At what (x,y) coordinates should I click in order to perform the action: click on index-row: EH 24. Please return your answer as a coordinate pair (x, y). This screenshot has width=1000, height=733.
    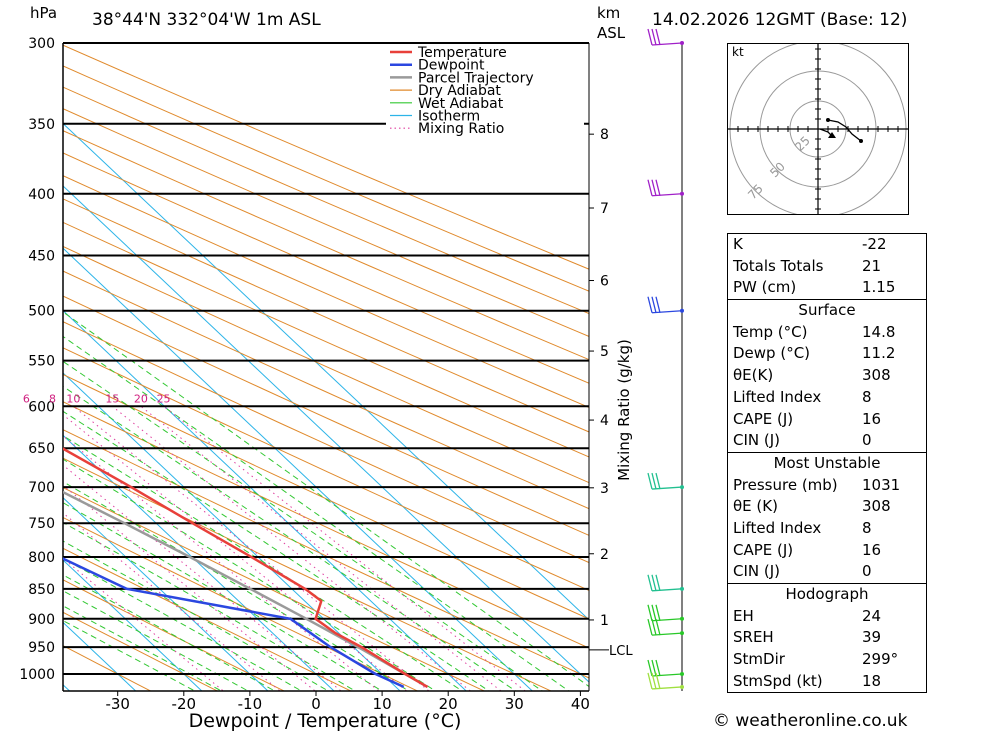
    Looking at the image, I should click on (807, 615).